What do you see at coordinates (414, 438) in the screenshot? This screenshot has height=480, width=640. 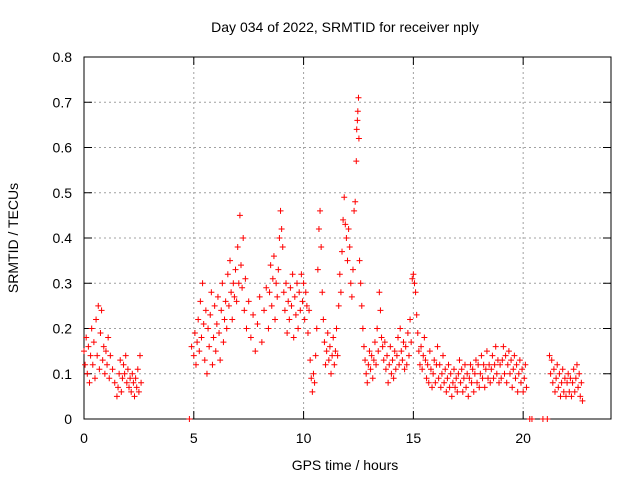 I see `x-tick-label: 15` at bounding box center [414, 438].